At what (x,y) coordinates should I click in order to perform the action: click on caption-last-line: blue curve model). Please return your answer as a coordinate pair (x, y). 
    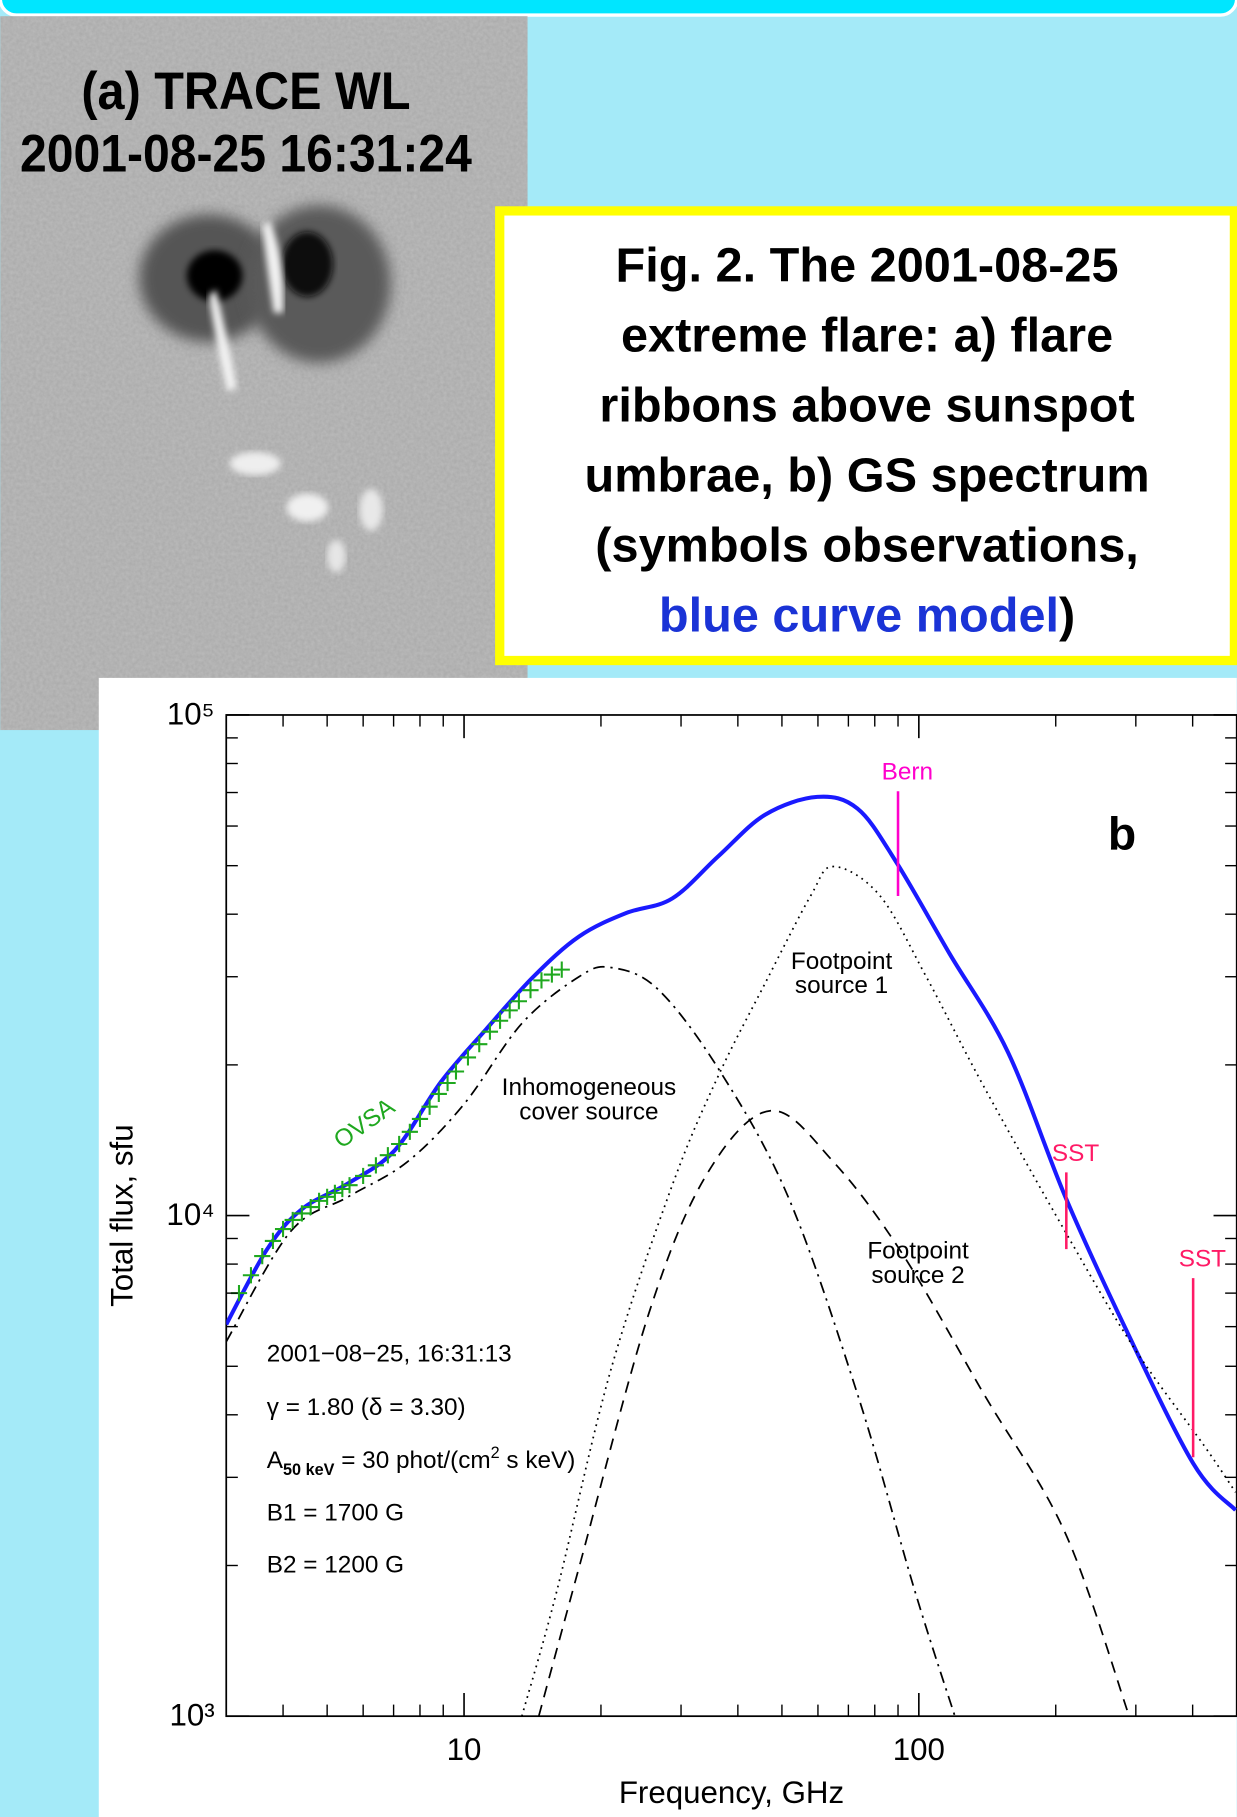
    Looking at the image, I should click on (867, 616).